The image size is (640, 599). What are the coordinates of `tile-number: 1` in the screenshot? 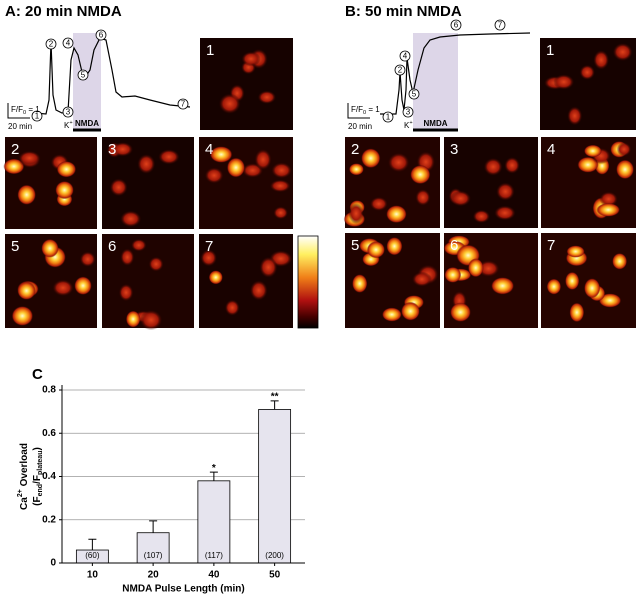 It's located at (550, 50).